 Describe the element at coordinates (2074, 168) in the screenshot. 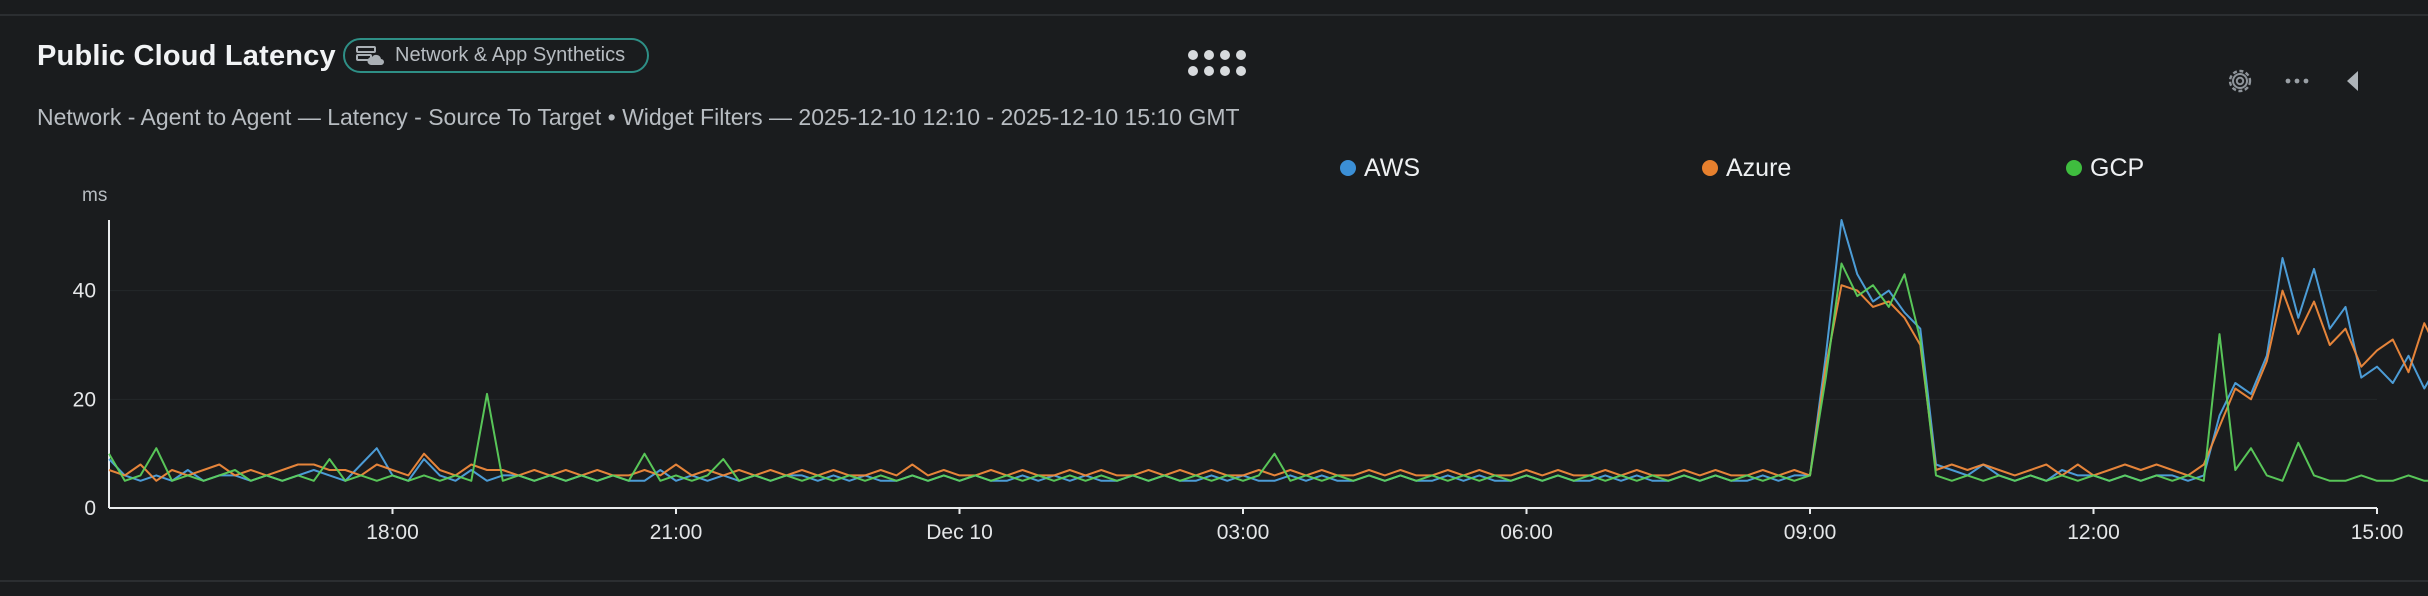

I see `gcp-legend-dot-icon` at that location.